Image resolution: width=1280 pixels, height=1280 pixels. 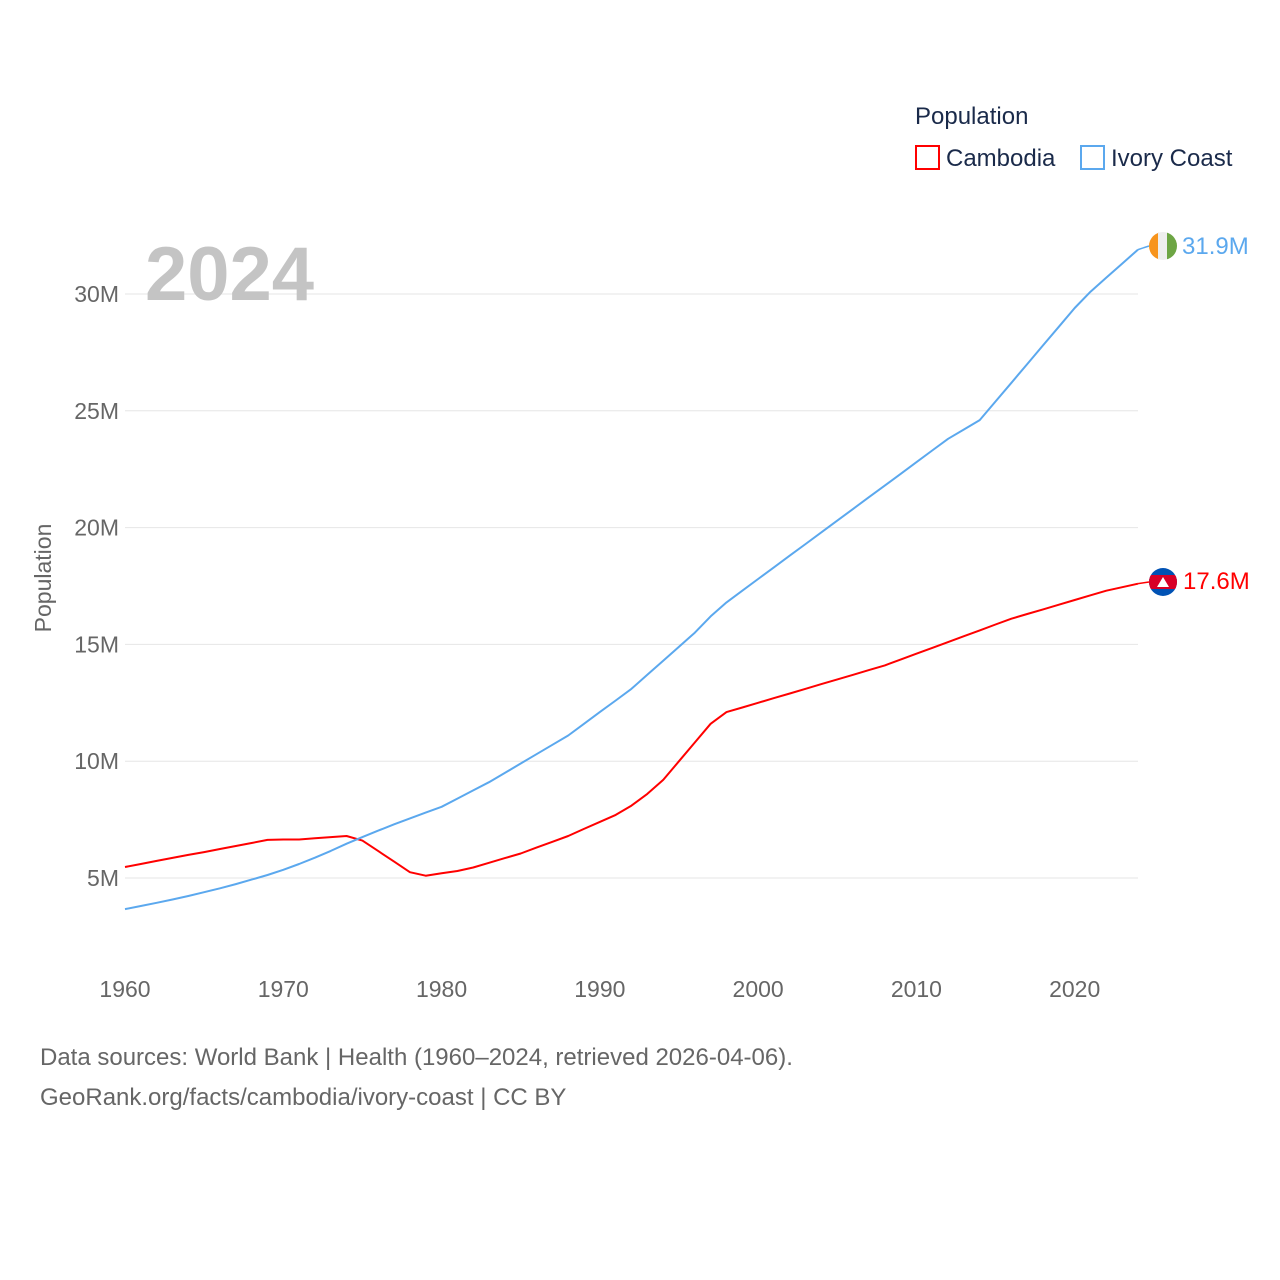 What do you see at coordinates (758, 989) in the screenshot?
I see `x-tick-label: 2000` at bounding box center [758, 989].